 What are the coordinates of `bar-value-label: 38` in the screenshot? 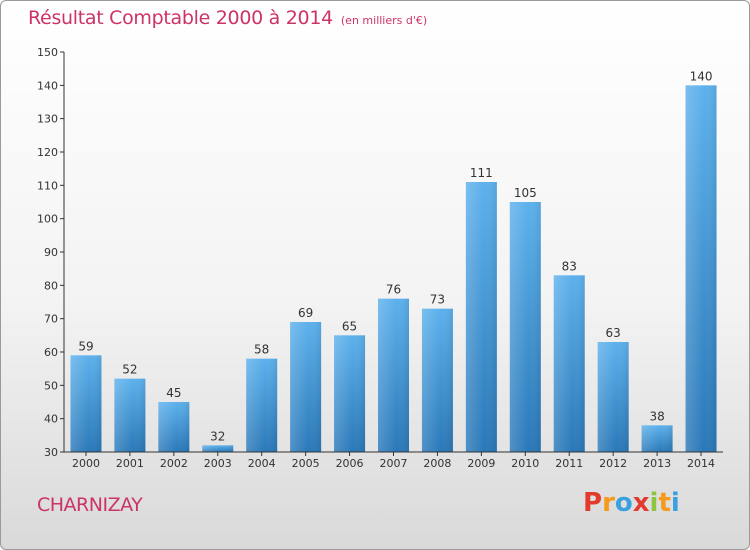 It's located at (656, 416).